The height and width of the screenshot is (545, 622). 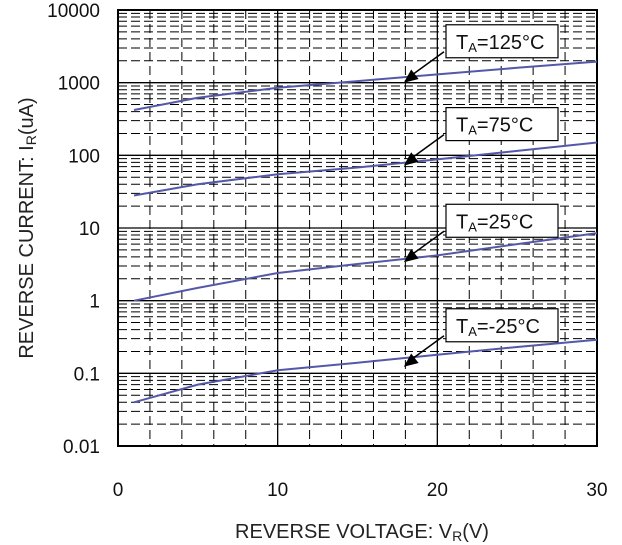 I want to click on x-axis-title-unit: (V), so click(x=475, y=532).